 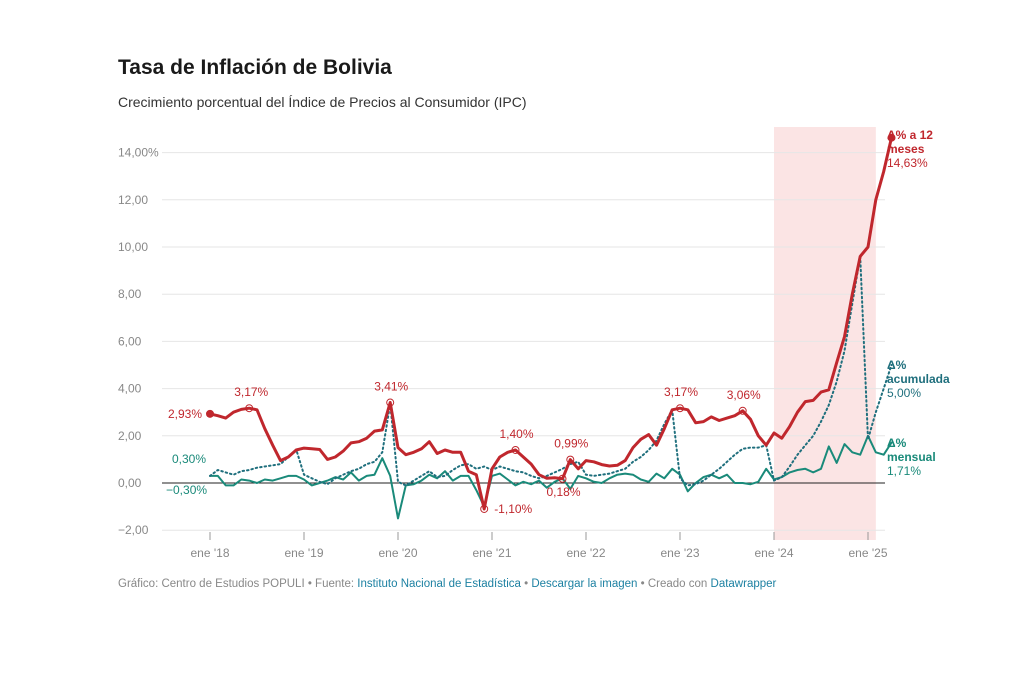 I want to click on data-label: 2,93%, so click(x=185, y=414).